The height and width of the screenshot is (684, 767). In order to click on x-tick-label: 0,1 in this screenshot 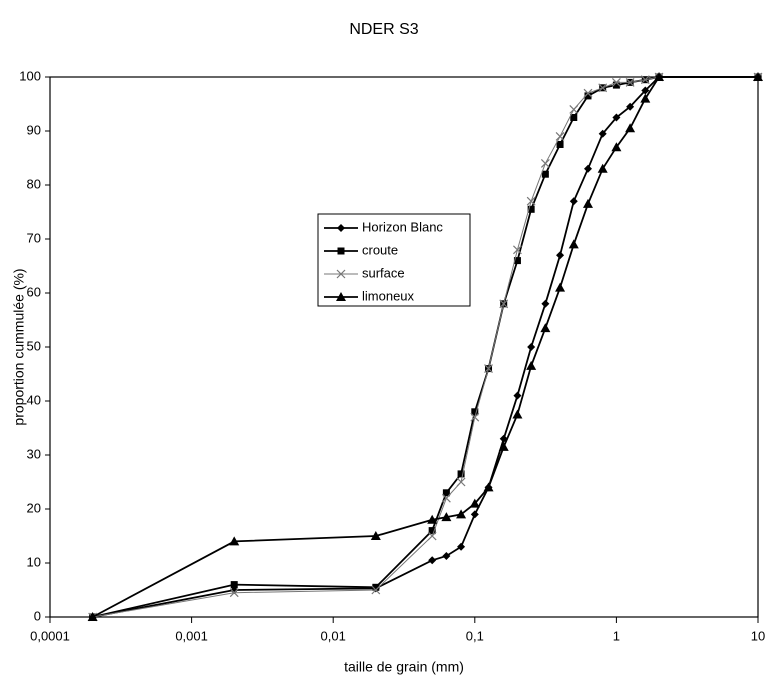, I will do `click(475, 635)`.